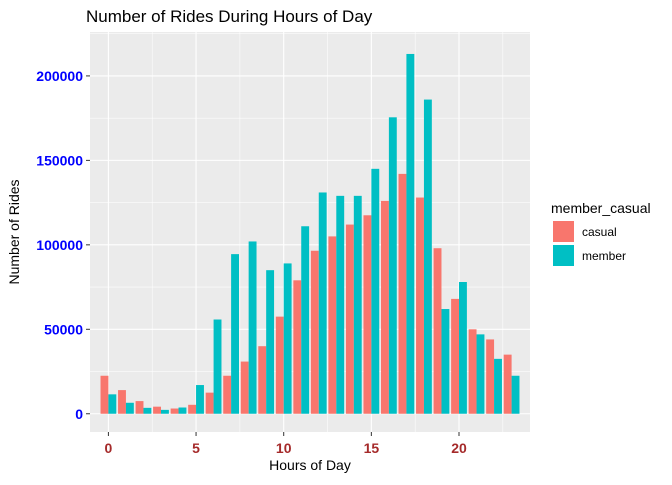 The image size is (672, 485). What do you see at coordinates (59, 245) in the screenshot?
I see `y-tick-label: 100000` at bounding box center [59, 245].